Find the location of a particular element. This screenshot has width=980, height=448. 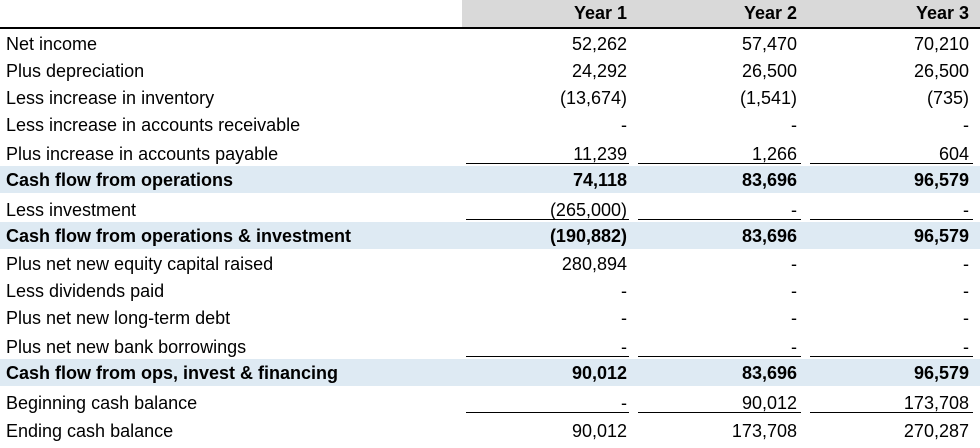

cell-year-2: 1,266 is located at coordinates (774, 154).